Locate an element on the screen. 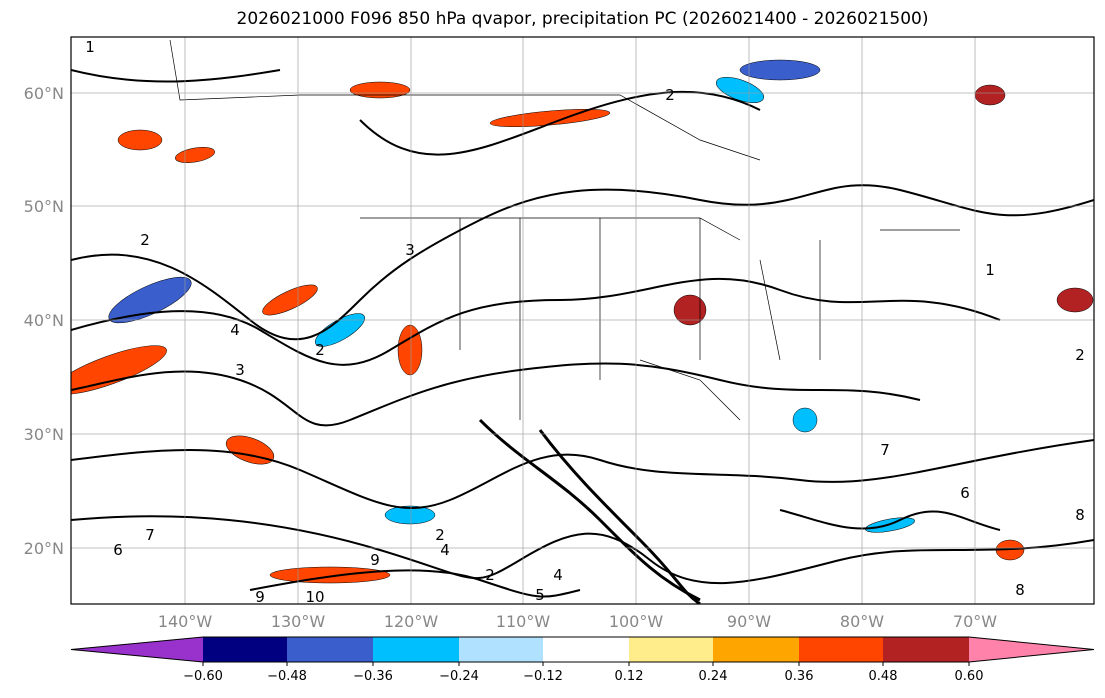  colorbar-tick-label: −0.48 is located at coordinates (287, 676).